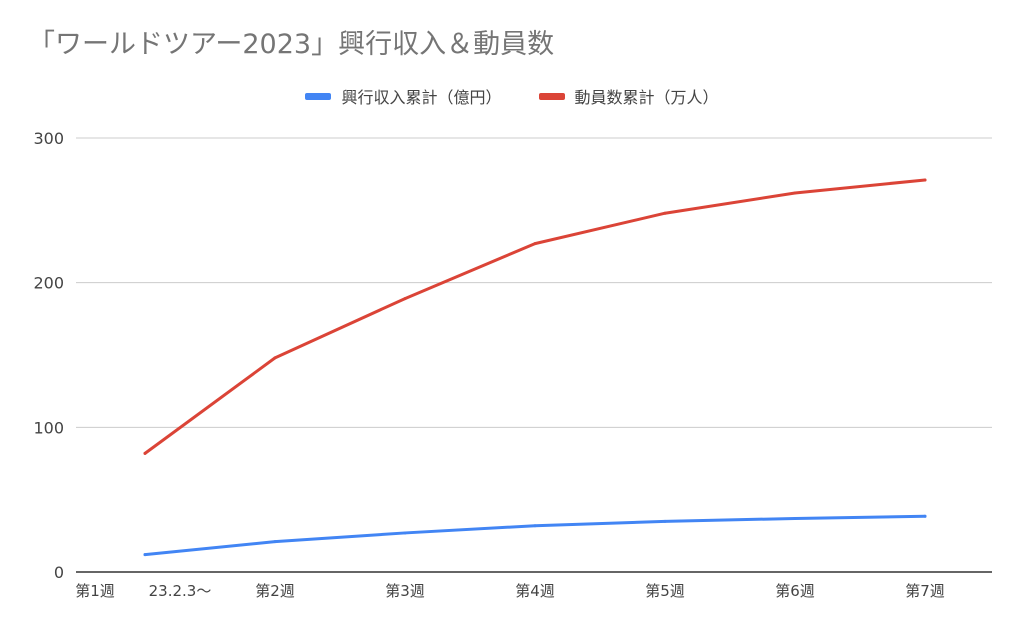  I want to click on legend-item-revenue: 興行収入累計（億円）, so click(403, 96).